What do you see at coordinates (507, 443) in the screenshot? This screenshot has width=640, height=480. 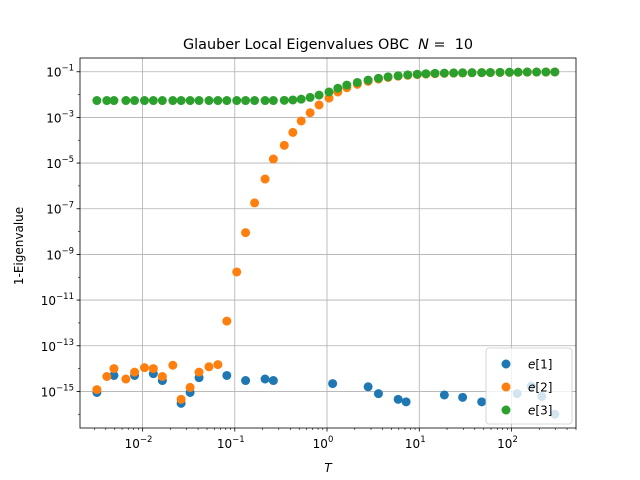 I see `x-tick-label: 10²` at bounding box center [507, 443].